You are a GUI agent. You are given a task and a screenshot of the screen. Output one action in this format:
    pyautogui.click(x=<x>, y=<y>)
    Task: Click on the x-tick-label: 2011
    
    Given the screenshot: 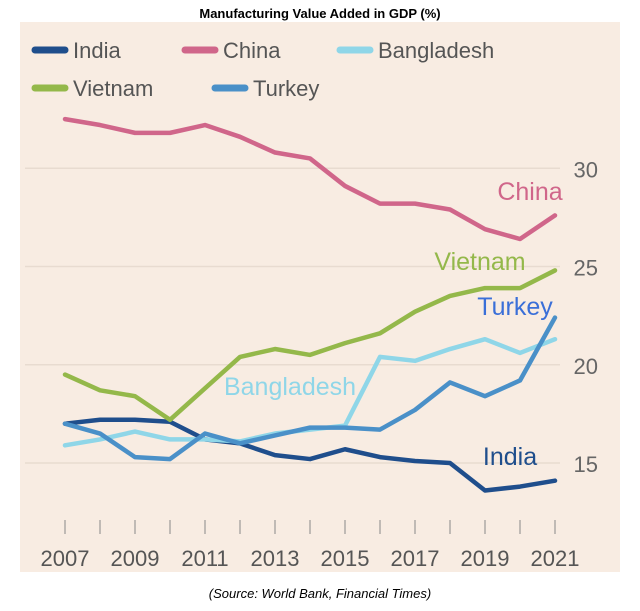 What is the action you would take?
    pyautogui.click(x=204, y=558)
    